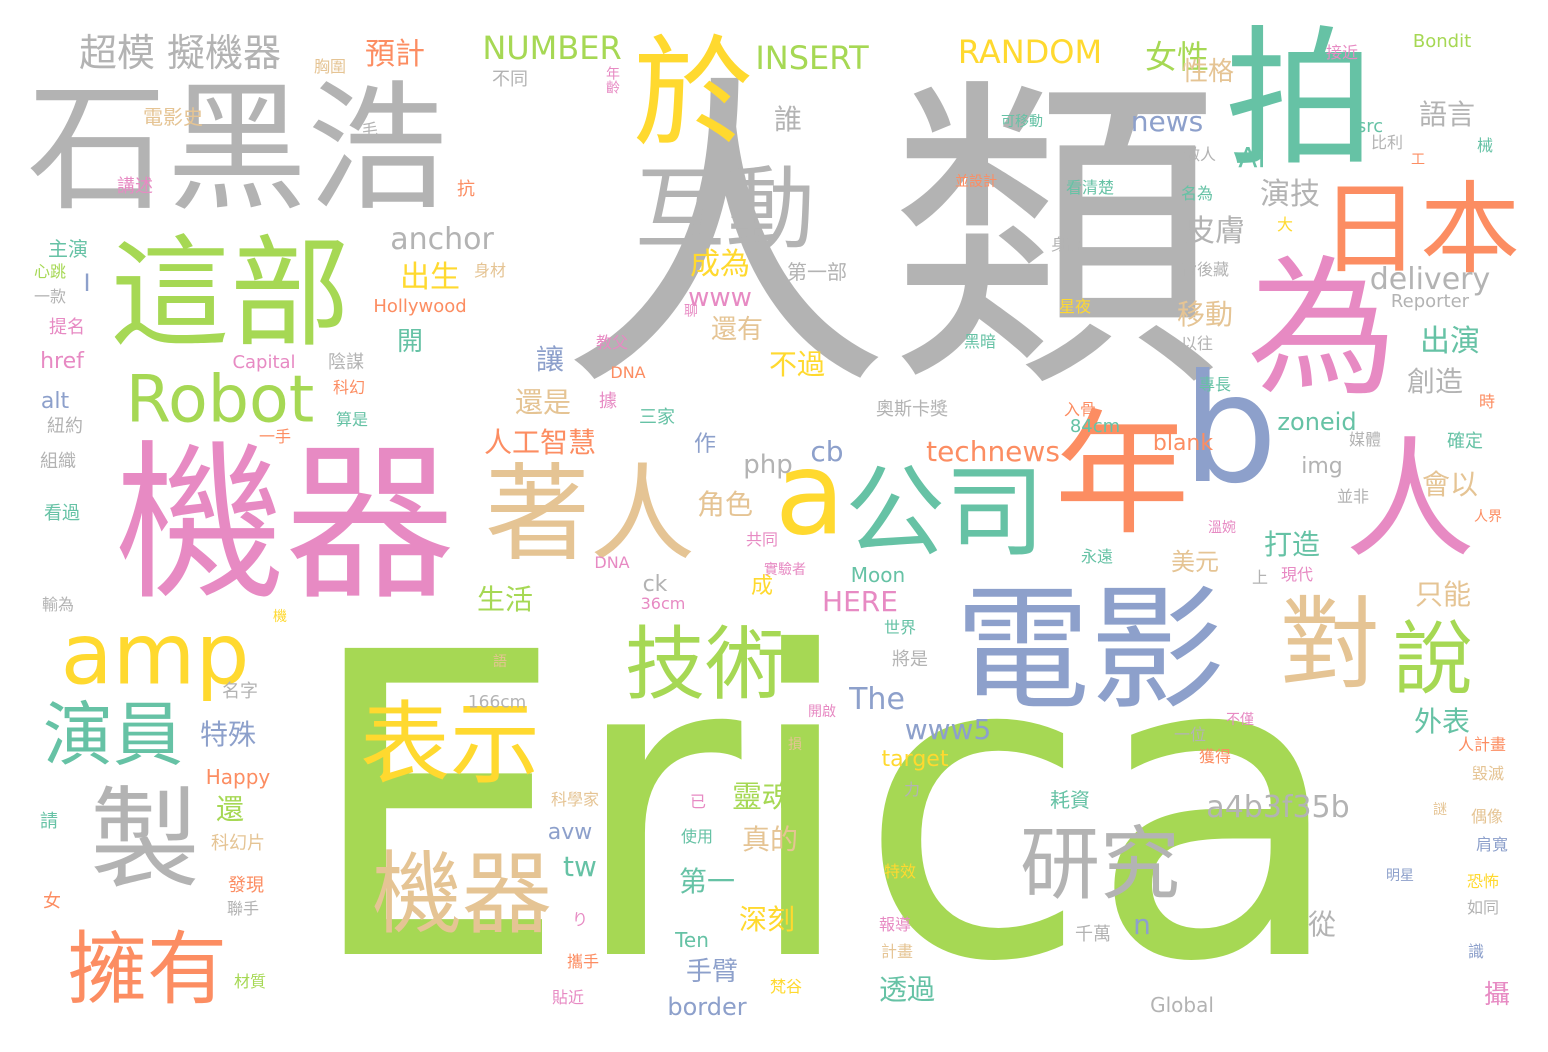 Image resolution: width=1548 pixels, height=1052 pixels. Describe the element at coordinates (912, 409) in the screenshot. I see `word: 奧斯卡獎` at that location.